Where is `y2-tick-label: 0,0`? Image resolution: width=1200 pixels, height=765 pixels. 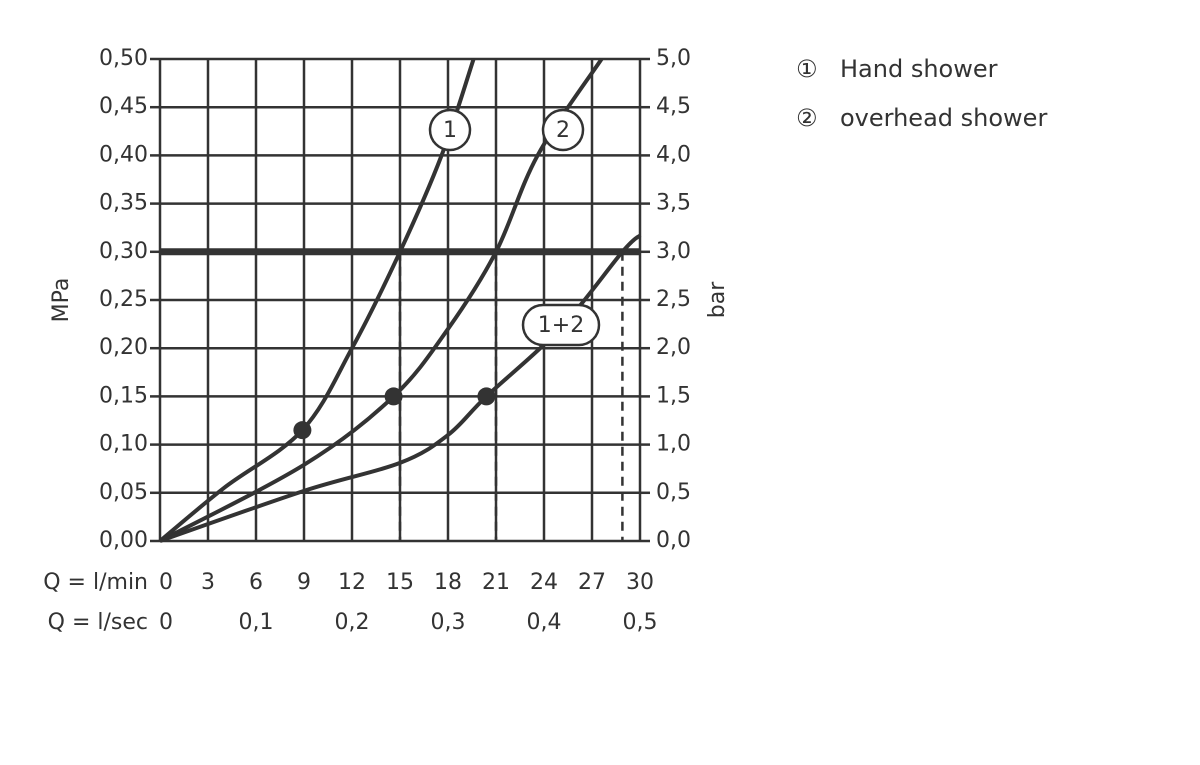 y2-tick-label: 0,0 is located at coordinates (673, 540).